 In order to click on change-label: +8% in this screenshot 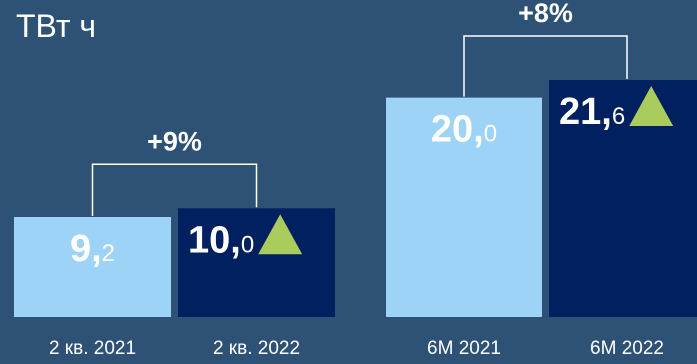, I will do `click(545, 14)`.